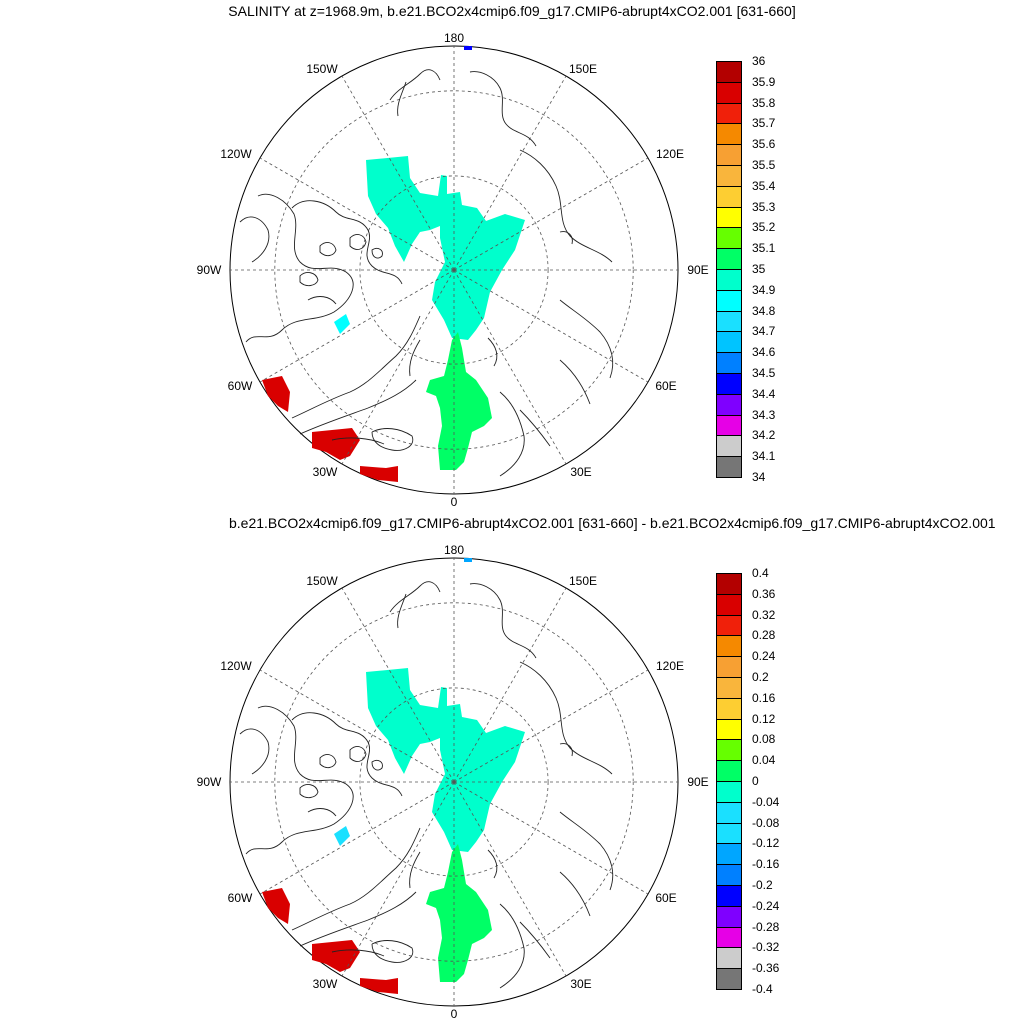 This screenshot has width=1024, height=1024. I want to click on colorbar-label: 0.28, so click(764, 635).